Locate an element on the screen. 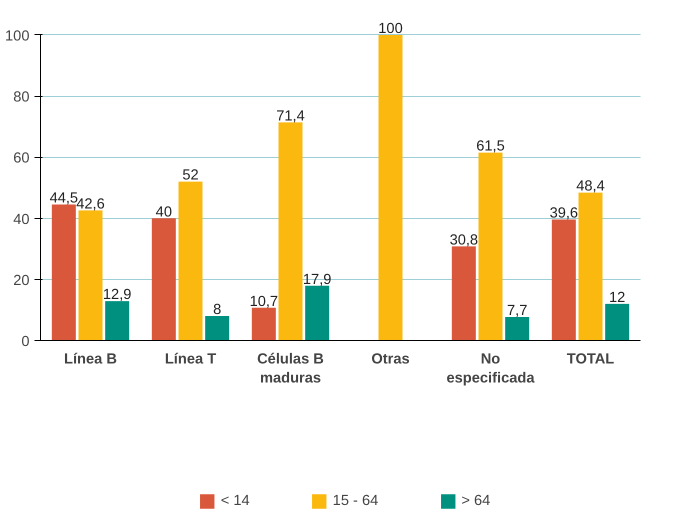 This screenshot has width=690, height=528. y-tick-label: 20 is located at coordinates (21, 280).